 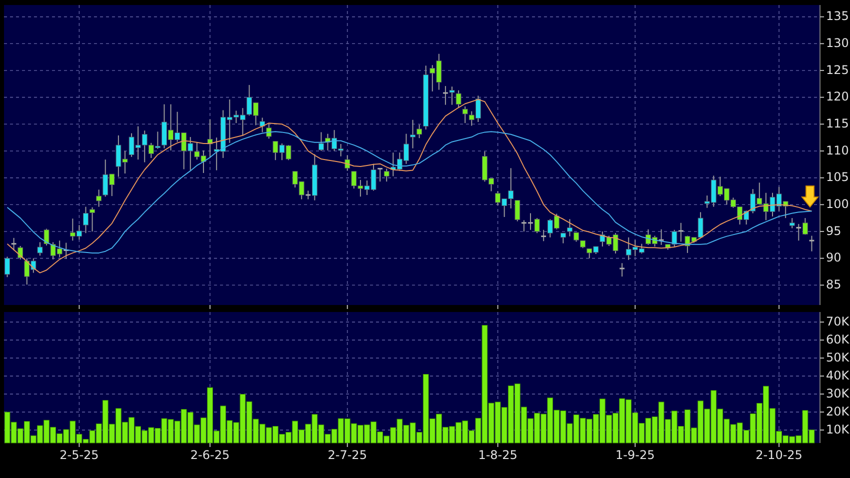 I want to click on y-tick-label: 125, so click(x=837, y=69).